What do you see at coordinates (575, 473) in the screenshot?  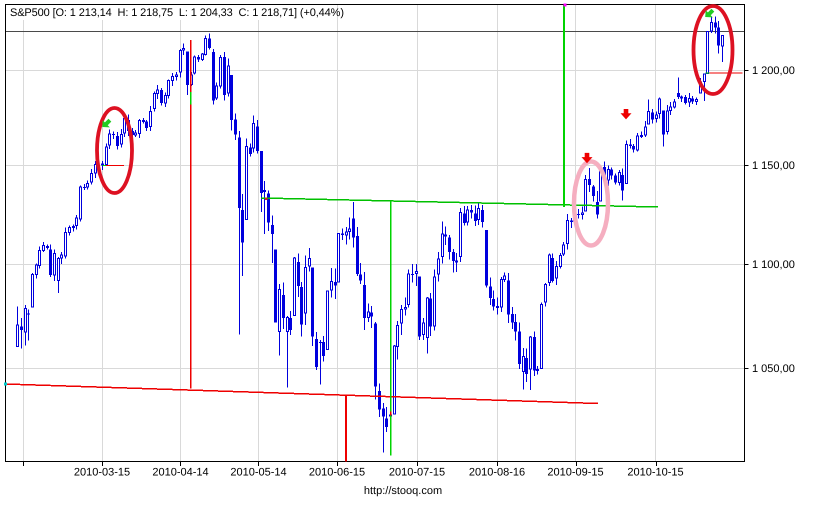 I see `svg-text: 2010-09-15` at bounding box center [575, 473].